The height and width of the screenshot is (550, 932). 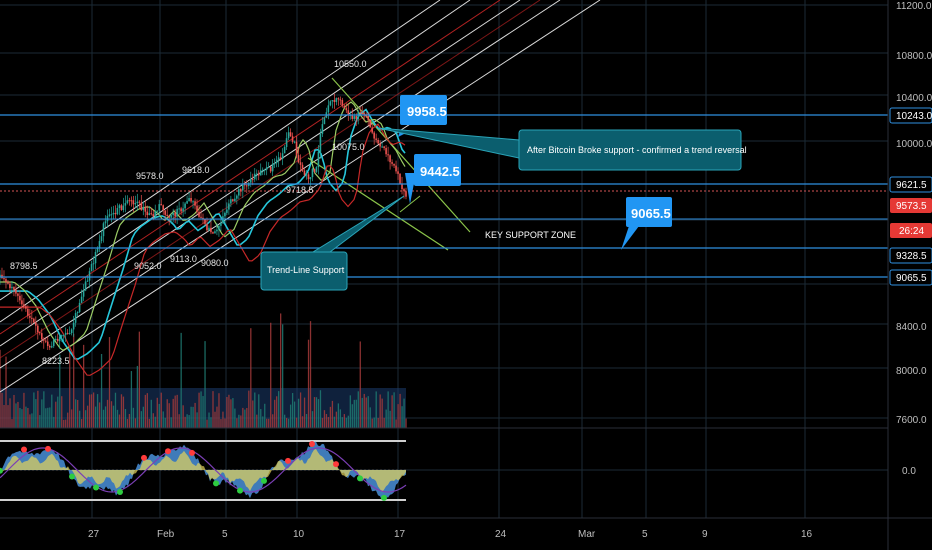 I want to click on x-tick: Feb, so click(x=166, y=534).